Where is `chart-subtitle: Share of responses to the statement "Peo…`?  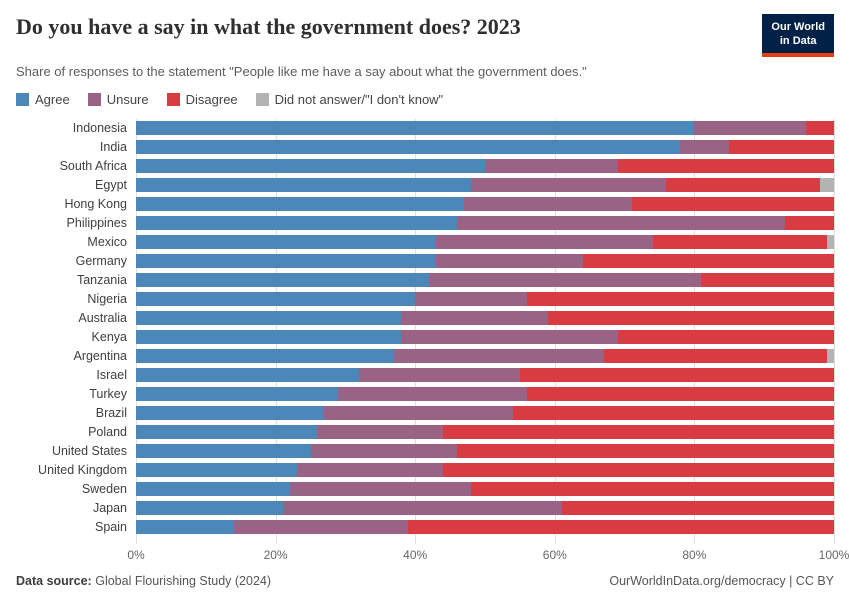 chart-subtitle: Share of responses to the statement "Peo… is located at coordinates (301, 71).